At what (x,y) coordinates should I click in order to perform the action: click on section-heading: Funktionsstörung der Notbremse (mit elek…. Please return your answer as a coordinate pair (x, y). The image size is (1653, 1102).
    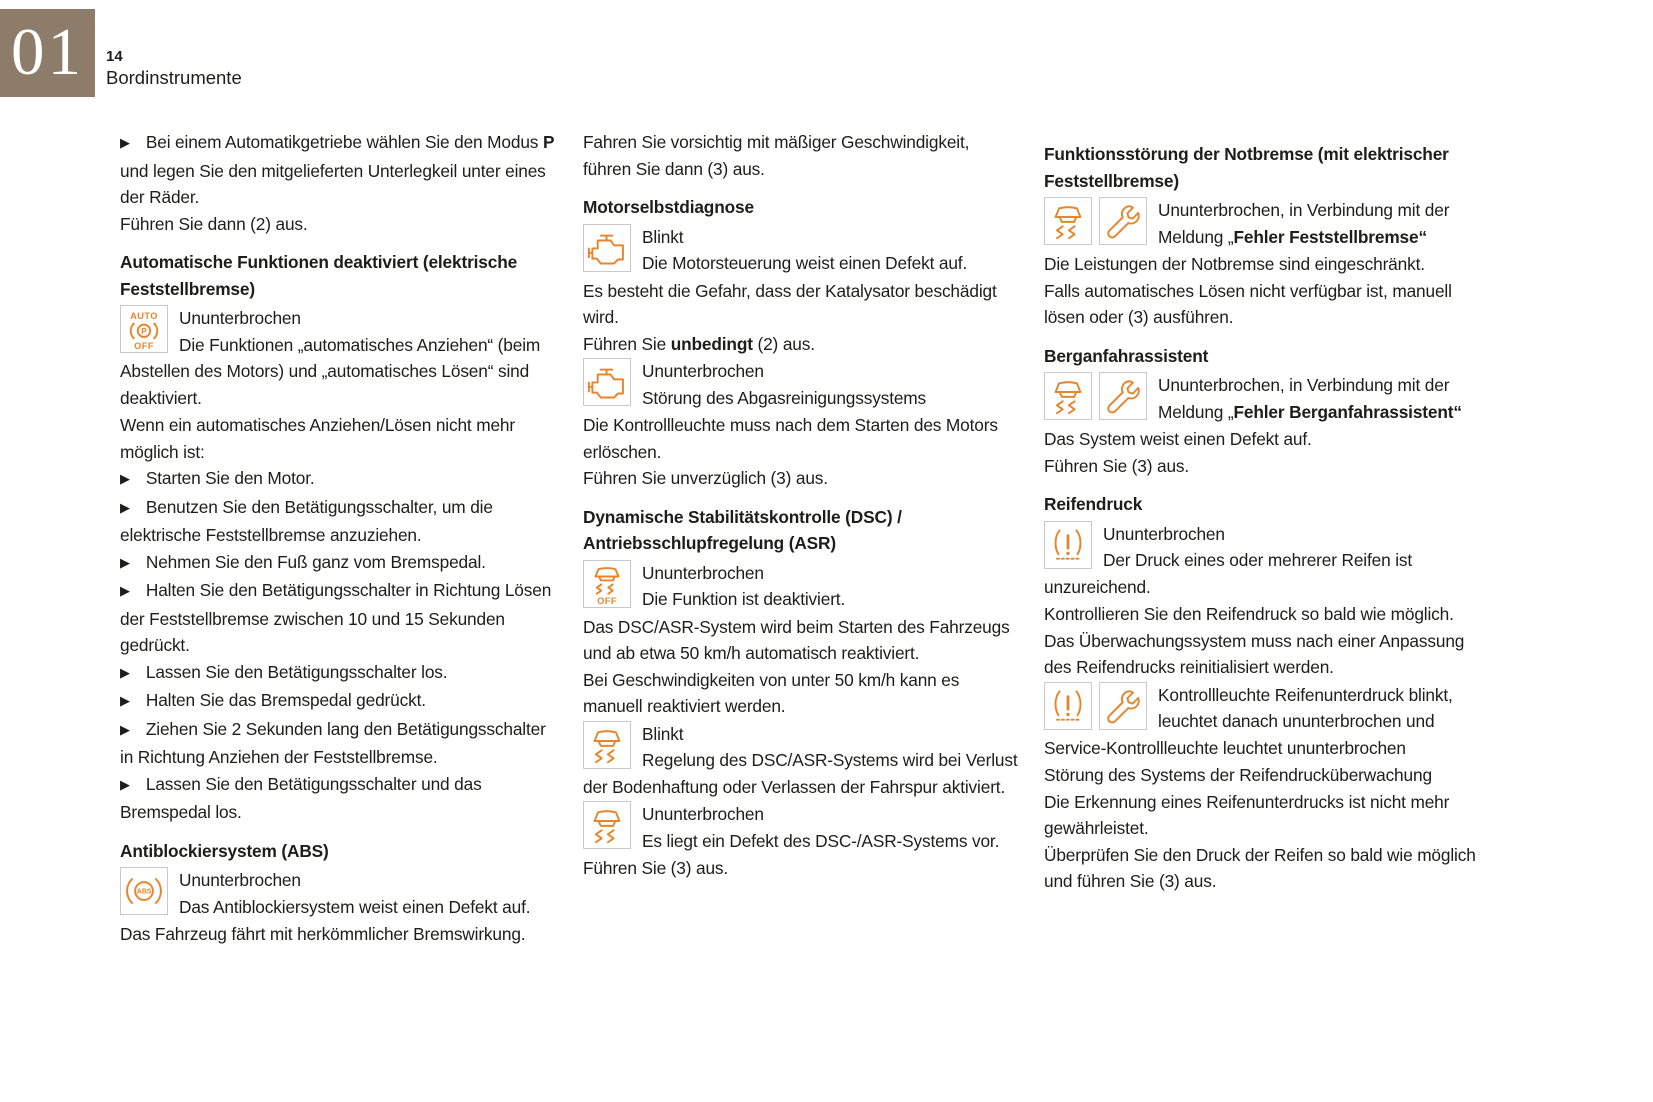
    Looking at the image, I should click on (1270, 167).